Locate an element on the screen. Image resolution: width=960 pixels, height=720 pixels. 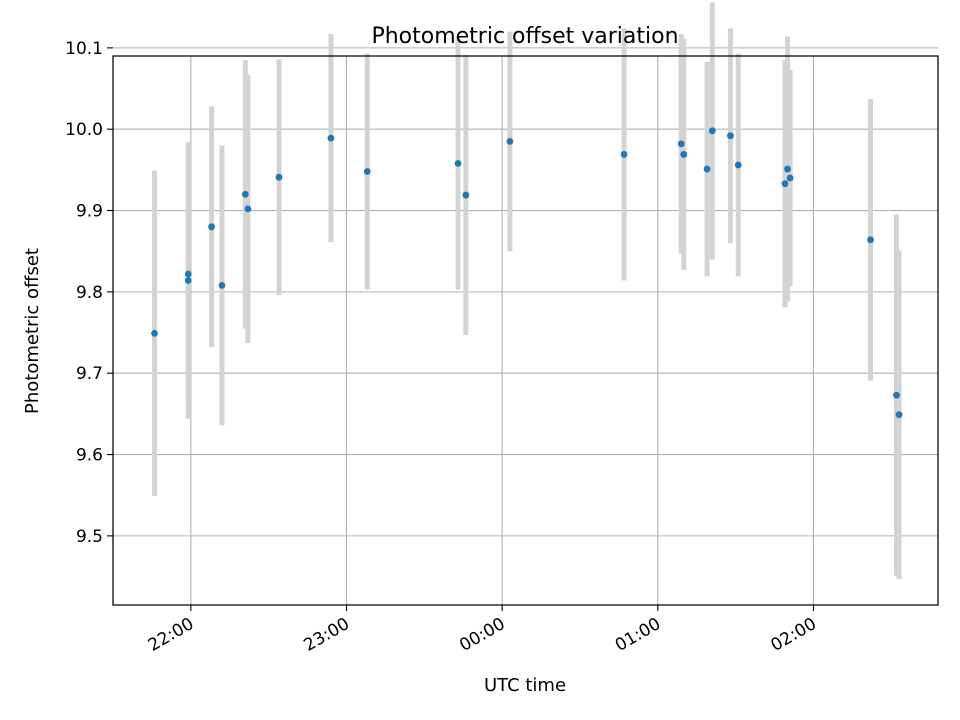
y-tick-label: 10.1 is located at coordinates (84, 49).